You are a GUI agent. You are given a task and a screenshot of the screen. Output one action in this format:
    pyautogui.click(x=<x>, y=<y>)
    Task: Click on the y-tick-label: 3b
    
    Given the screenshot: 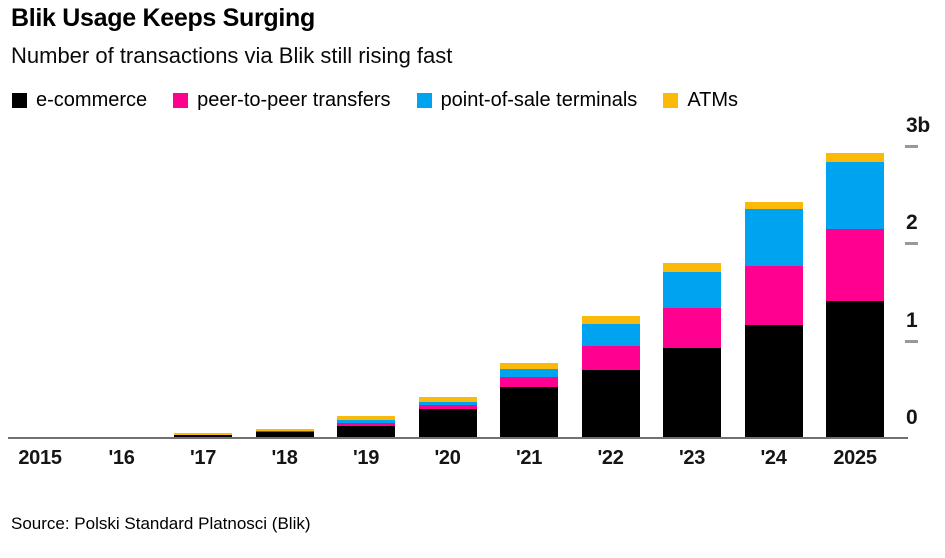 What is the action you would take?
    pyautogui.click(x=918, y=125)
    